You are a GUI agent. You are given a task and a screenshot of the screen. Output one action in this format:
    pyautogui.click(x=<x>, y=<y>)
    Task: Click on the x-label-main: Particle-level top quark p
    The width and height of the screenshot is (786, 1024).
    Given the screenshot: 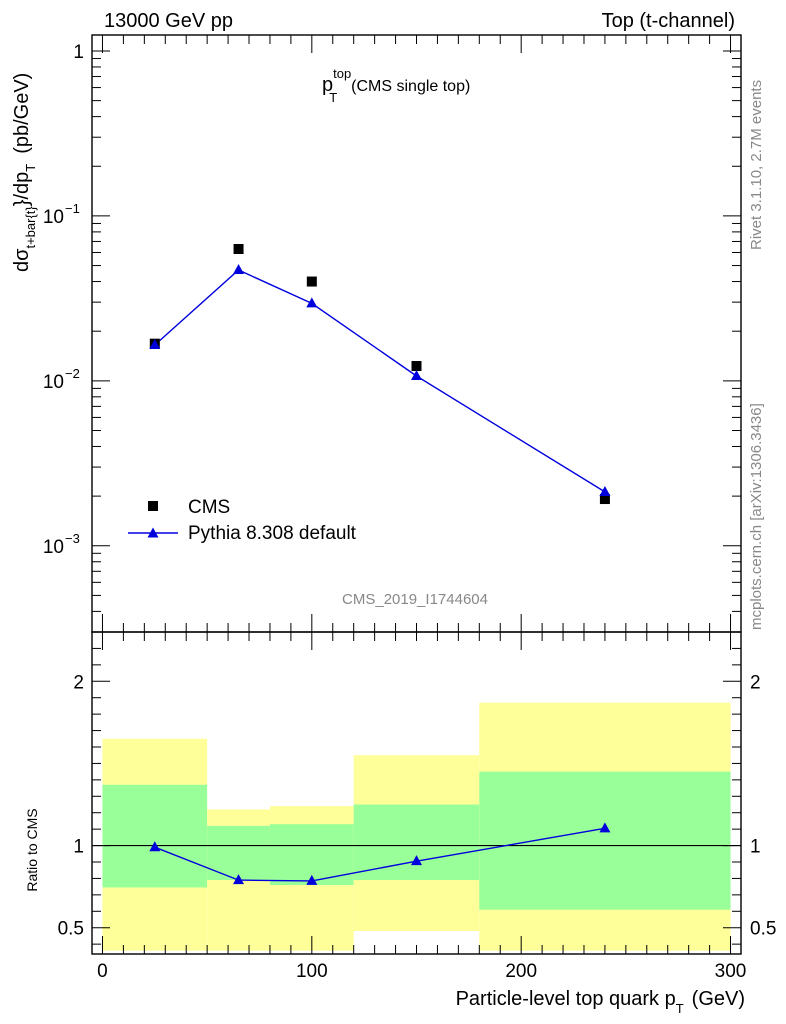 What is the action you would take?
    pyautogui.click(x=566, y=999)
    